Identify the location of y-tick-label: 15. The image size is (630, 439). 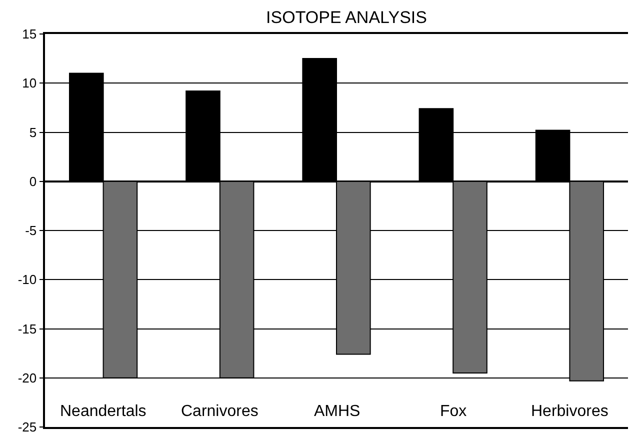
(29, 34).